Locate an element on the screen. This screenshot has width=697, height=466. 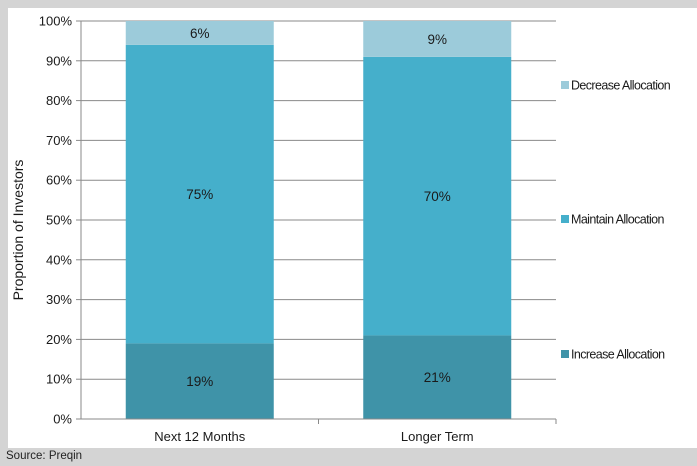
y-tick-label: 70% is located at coordinates (59, 140).